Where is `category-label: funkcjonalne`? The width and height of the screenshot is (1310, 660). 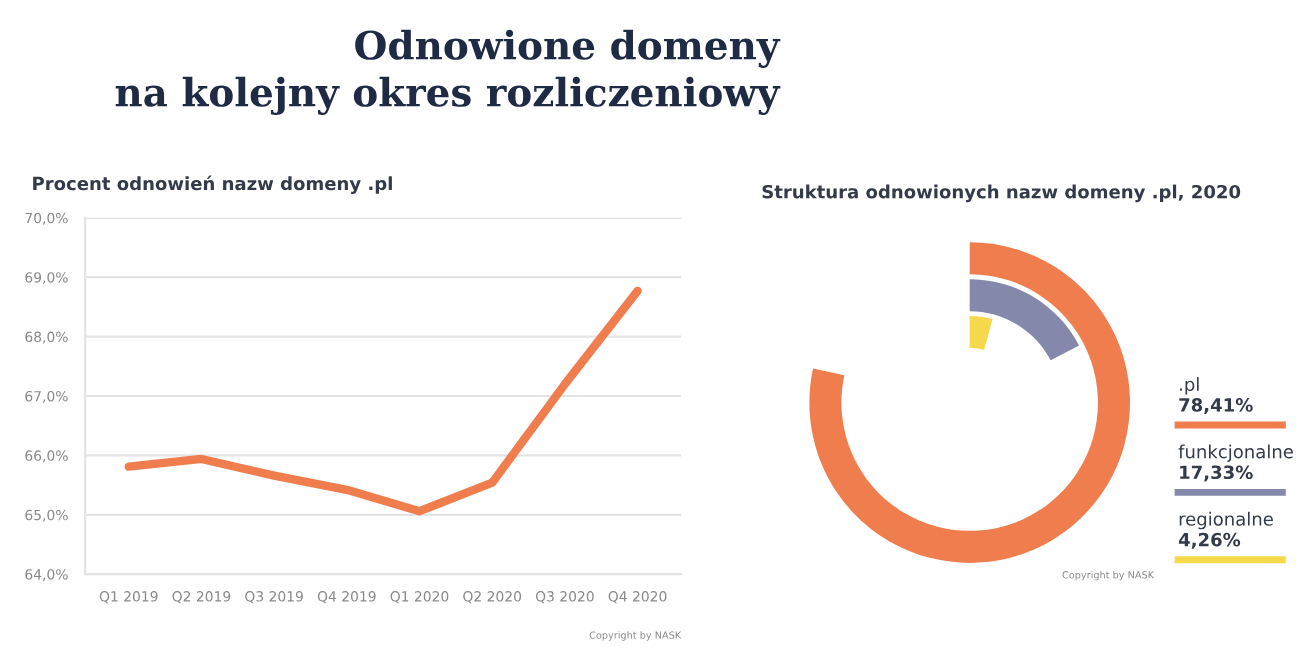
category-label: funkcjonalne is located at coordinates (1235, 453).